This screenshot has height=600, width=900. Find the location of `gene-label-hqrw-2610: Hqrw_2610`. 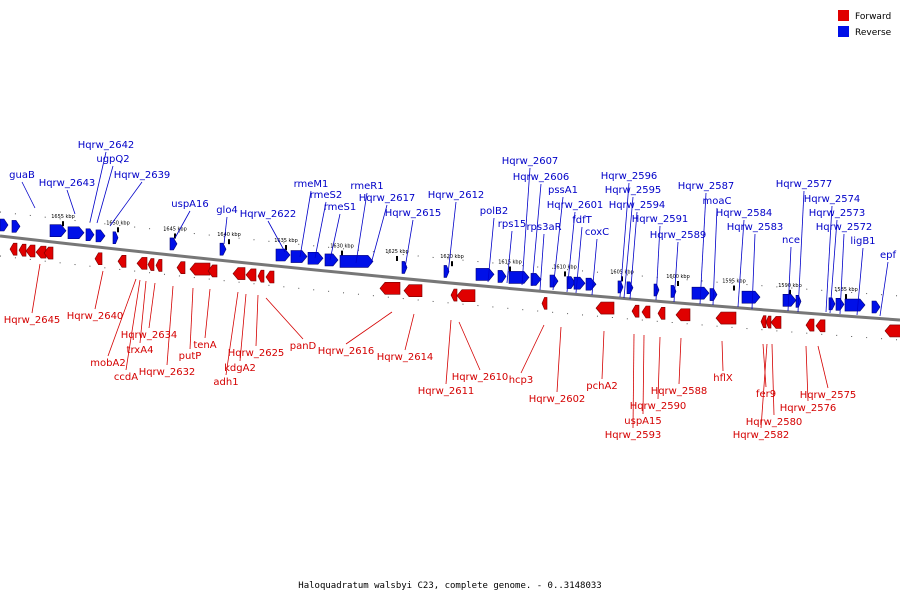

gene-label-hqrw-2610: Hqrw_2610 is located at coordinates (480, 377).